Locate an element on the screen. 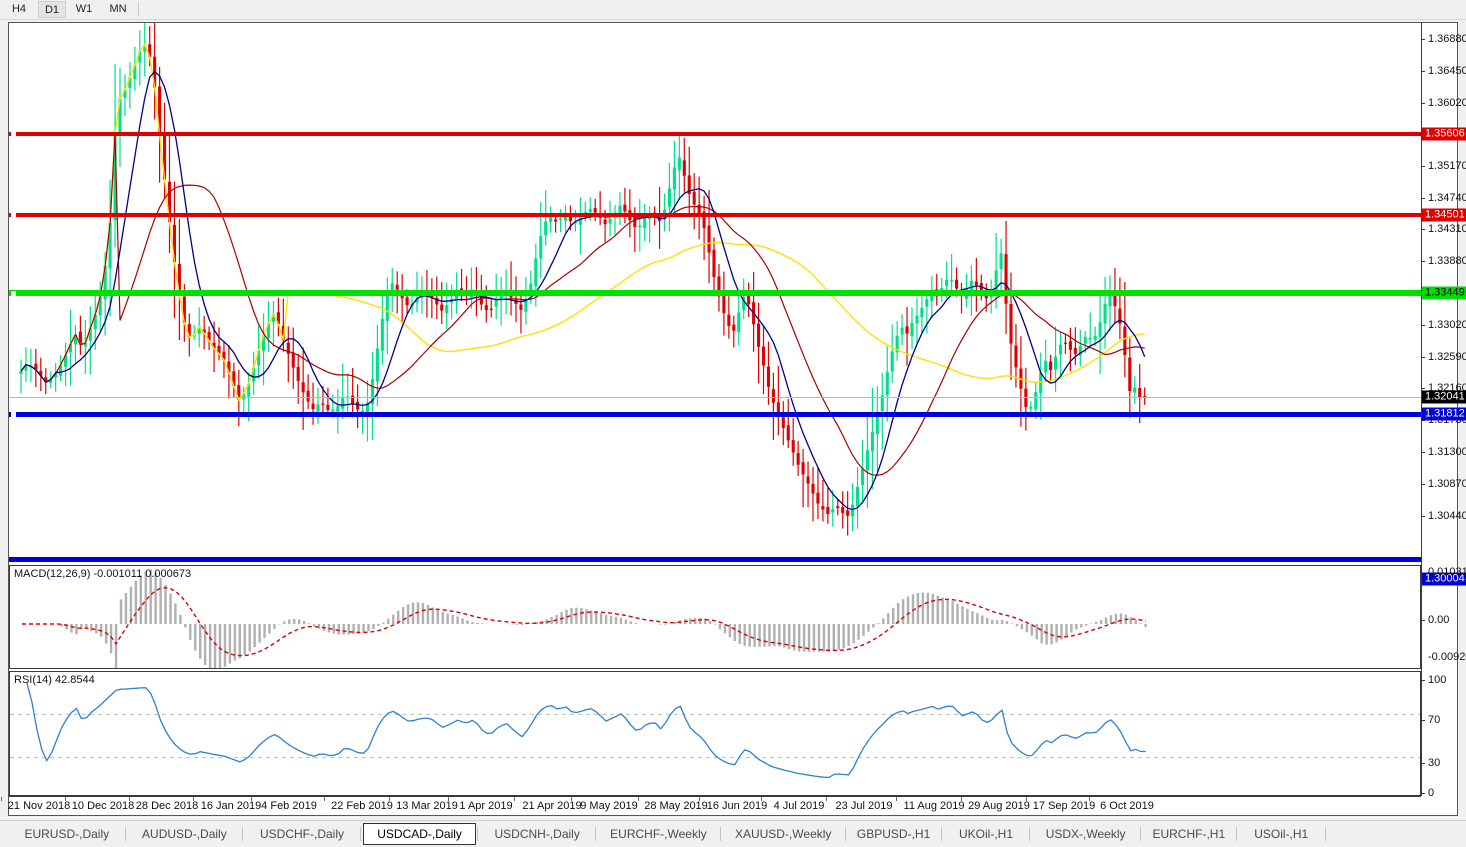 The height and width of the screenshot is (847, 1466). chart-tab-audusddaily: AUDUSD-,Daily is located at coordinates (184, 834).